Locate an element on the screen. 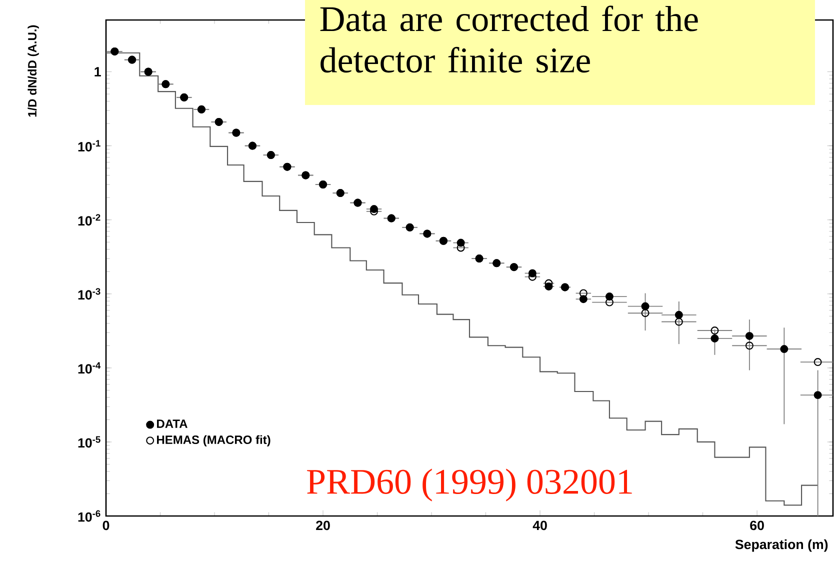 This screenshot has height=561, width=835. x-axis-title: Separation (m) is located at coordinates (781, 545).